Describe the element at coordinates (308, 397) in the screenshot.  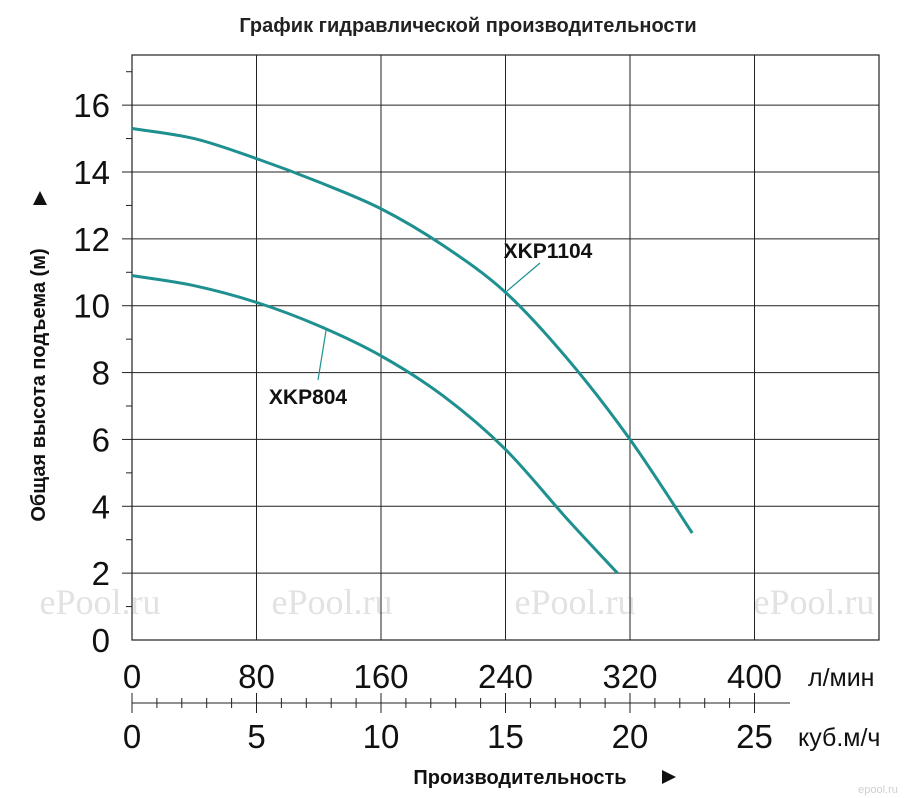
I see `series-label-xkp804: XKP804` at that location.